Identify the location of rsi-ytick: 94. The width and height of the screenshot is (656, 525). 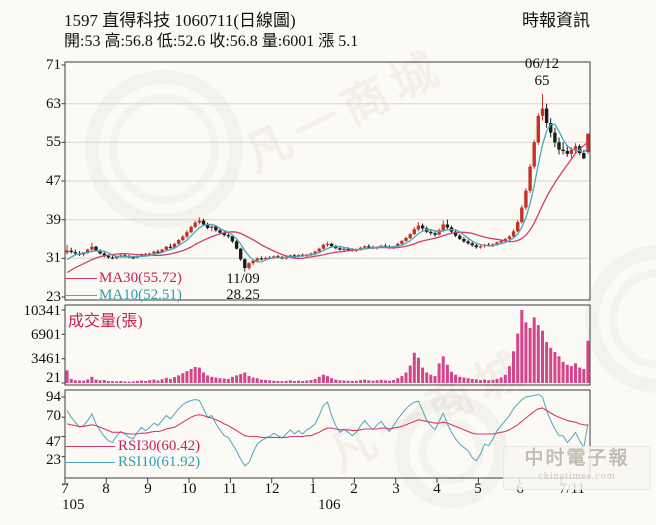
(53, 397).